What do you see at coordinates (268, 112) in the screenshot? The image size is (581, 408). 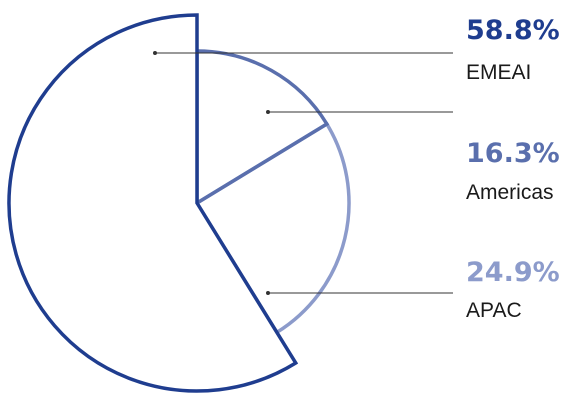 I see `leader-dot-americas` at bounding box center [268, 112].